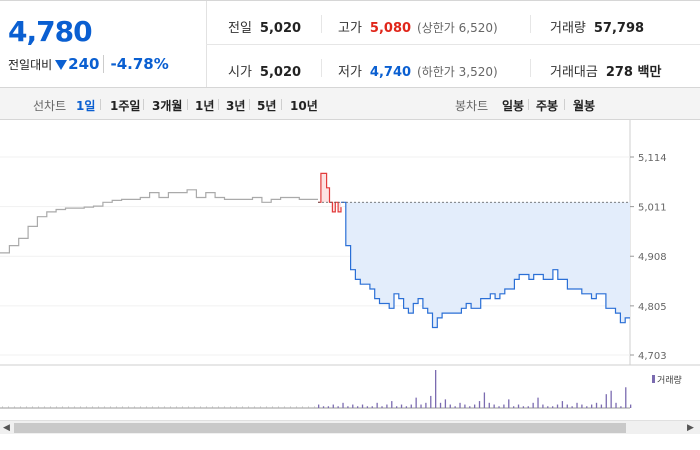  Describe the element at coordinates (574, 72) in the screenshot. I see `amount-label: 거래대금` at that location.